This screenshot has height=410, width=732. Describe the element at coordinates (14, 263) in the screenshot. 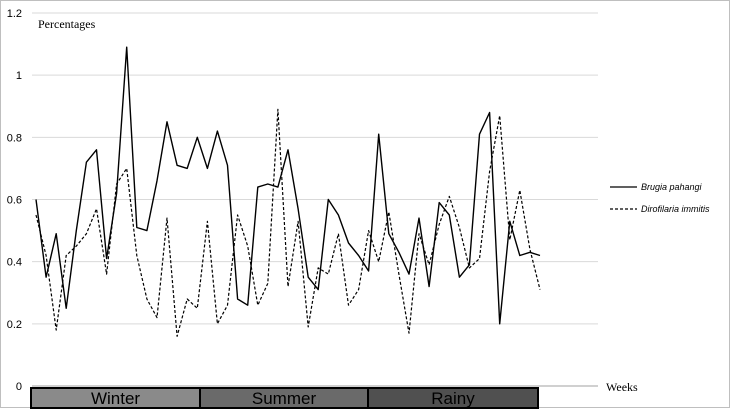

I see `y-tick-label: 0.4` at that location.